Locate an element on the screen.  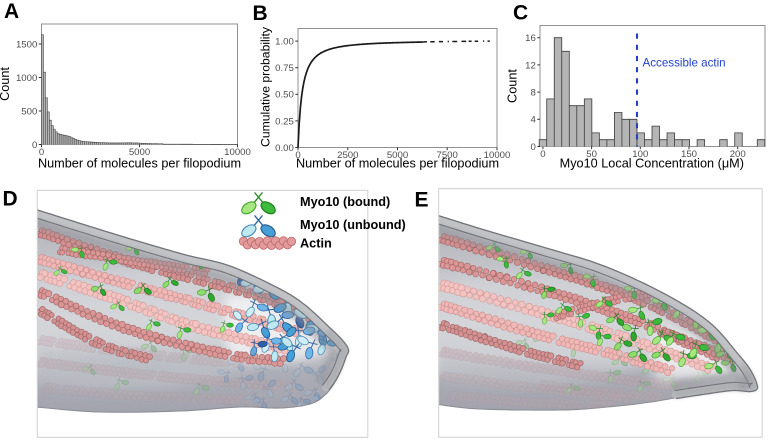
svg-text: 50 is located at coordinates (591, 154).